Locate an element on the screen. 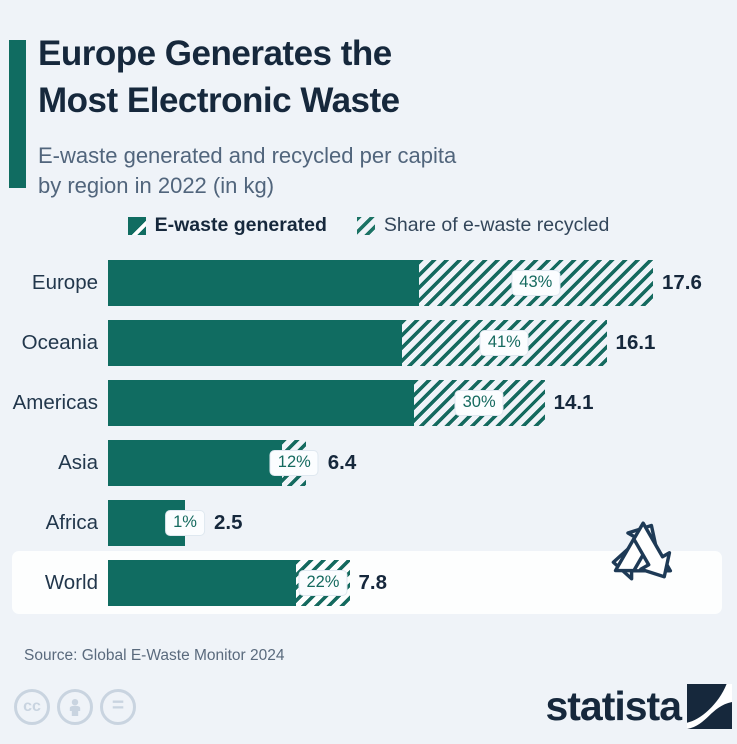 This screenshot has width=737, height=744. cc-nd-icon: = is located at coordinates (118, 707).